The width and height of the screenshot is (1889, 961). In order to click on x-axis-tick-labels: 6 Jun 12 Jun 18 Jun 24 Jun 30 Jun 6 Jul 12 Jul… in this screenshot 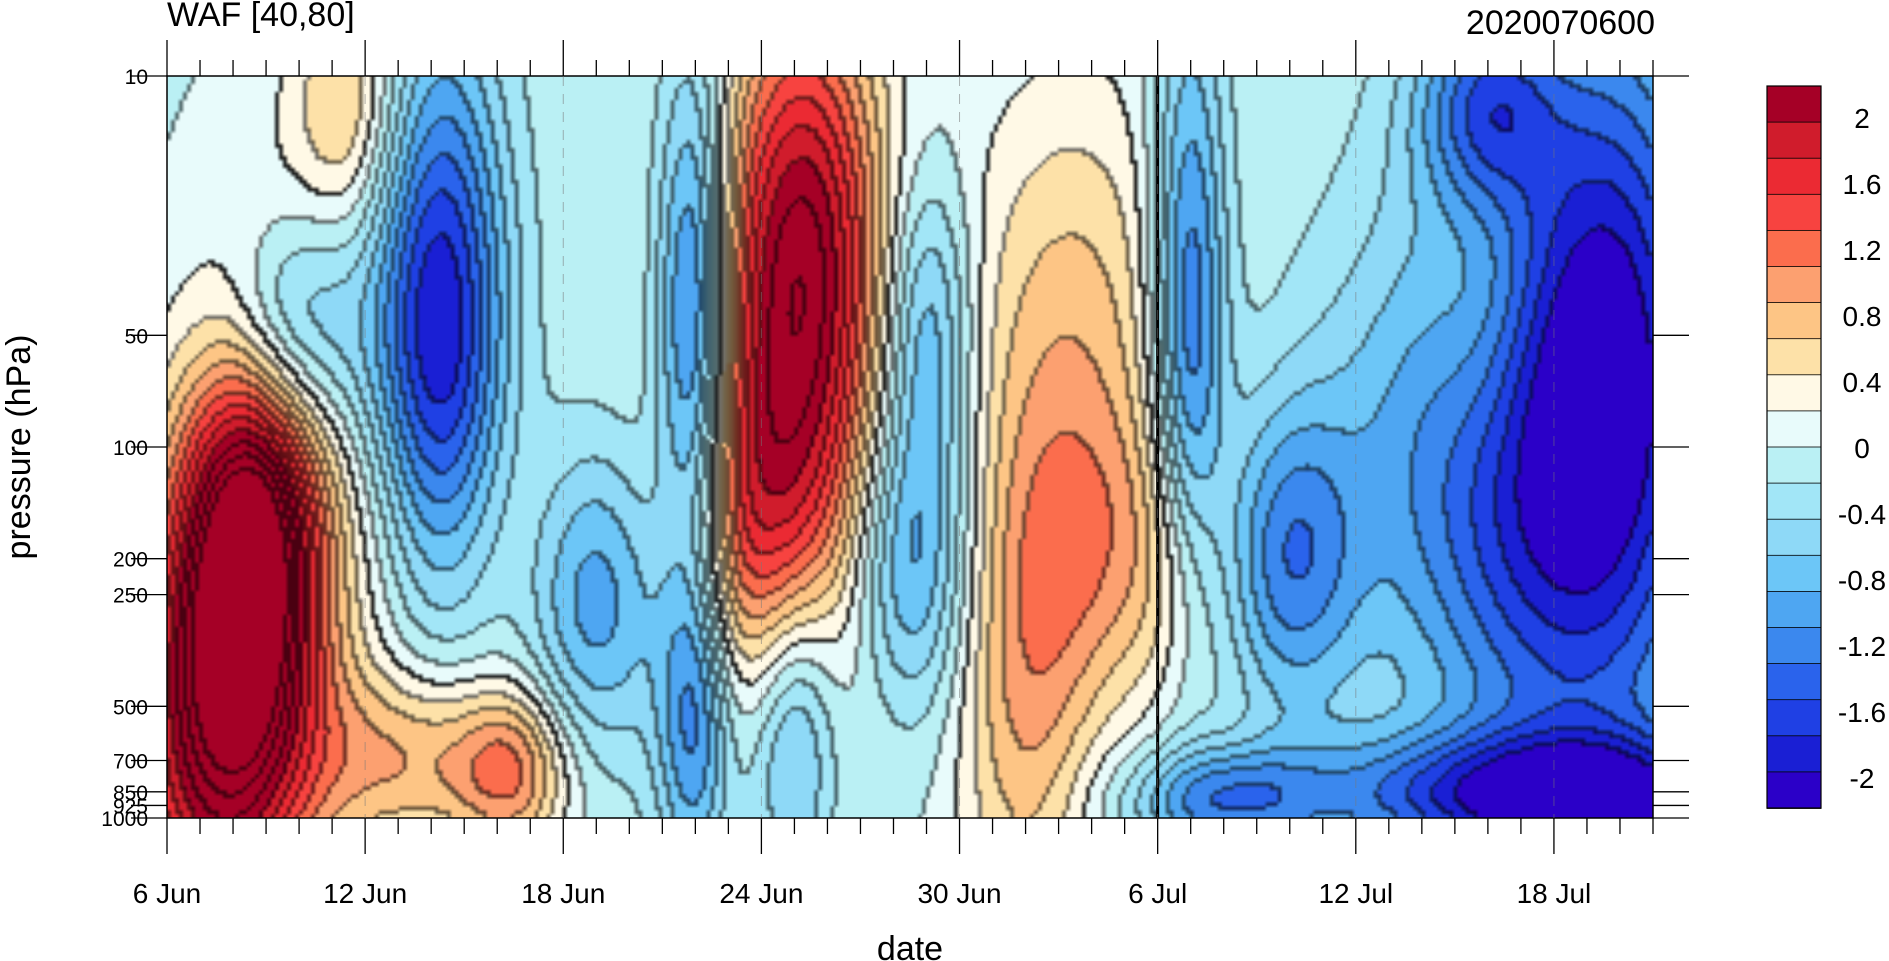, I will do `click(862, 893)`.